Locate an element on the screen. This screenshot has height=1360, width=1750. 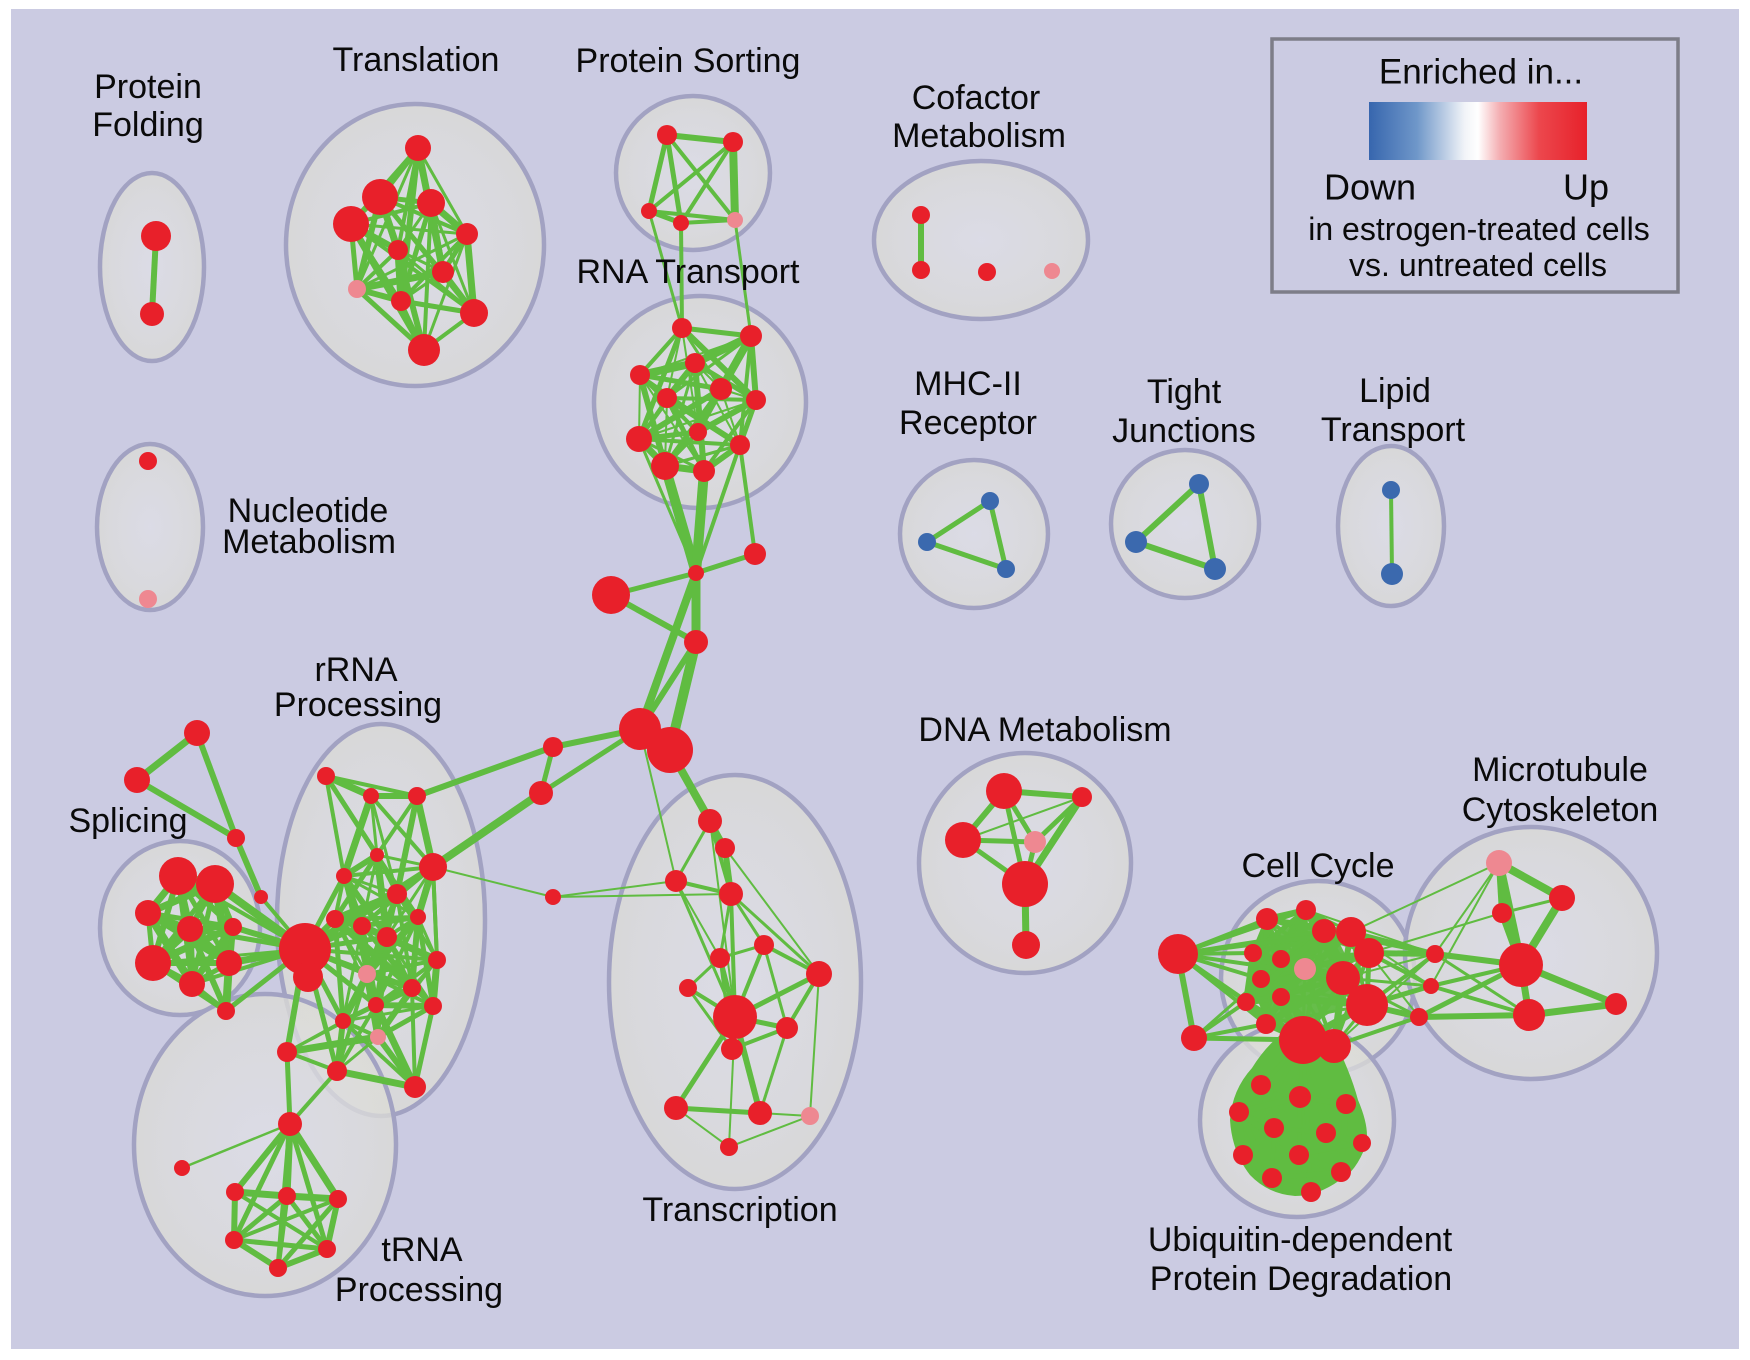
svg-text: Microtubule is located at coordinates (1560, 770).